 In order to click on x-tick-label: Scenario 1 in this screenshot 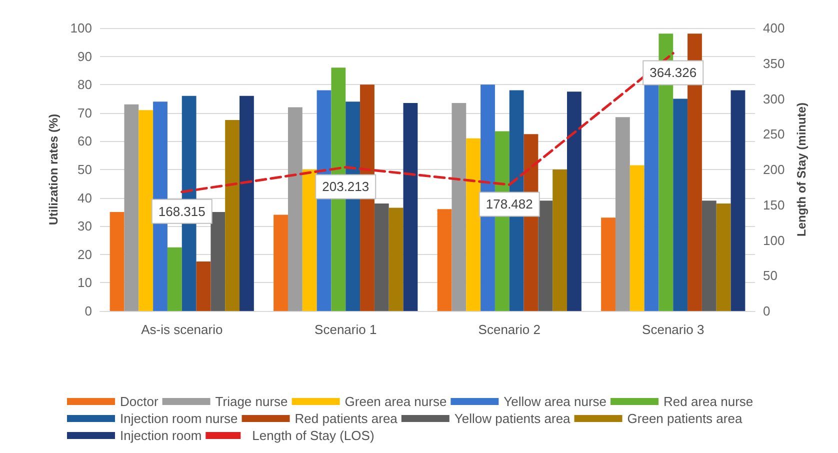, I will do `click(345, 329)`.